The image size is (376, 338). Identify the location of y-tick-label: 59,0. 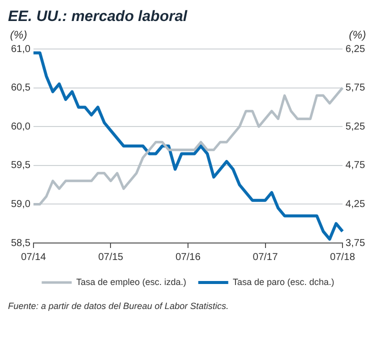
(20, 204).